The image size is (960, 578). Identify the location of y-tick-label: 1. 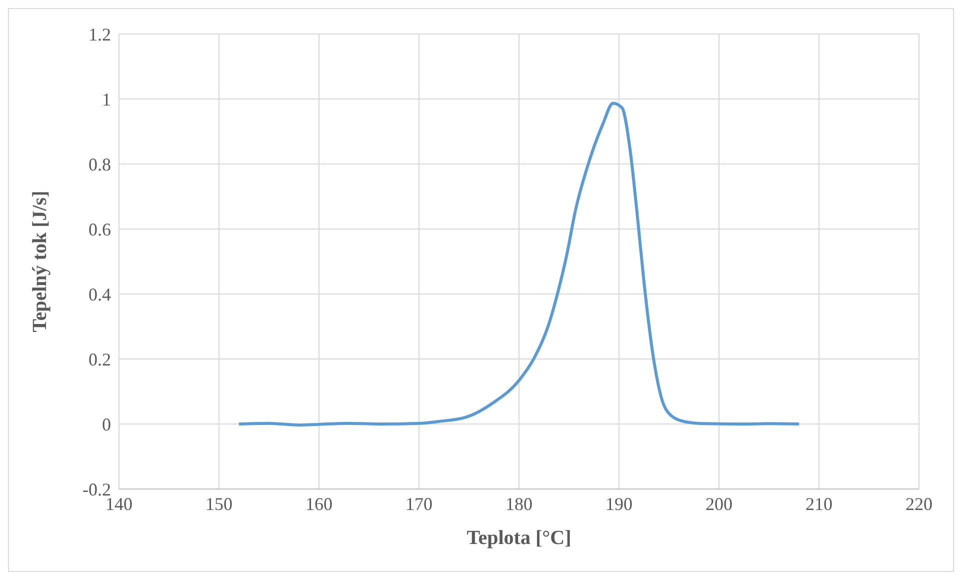
(106, 99).